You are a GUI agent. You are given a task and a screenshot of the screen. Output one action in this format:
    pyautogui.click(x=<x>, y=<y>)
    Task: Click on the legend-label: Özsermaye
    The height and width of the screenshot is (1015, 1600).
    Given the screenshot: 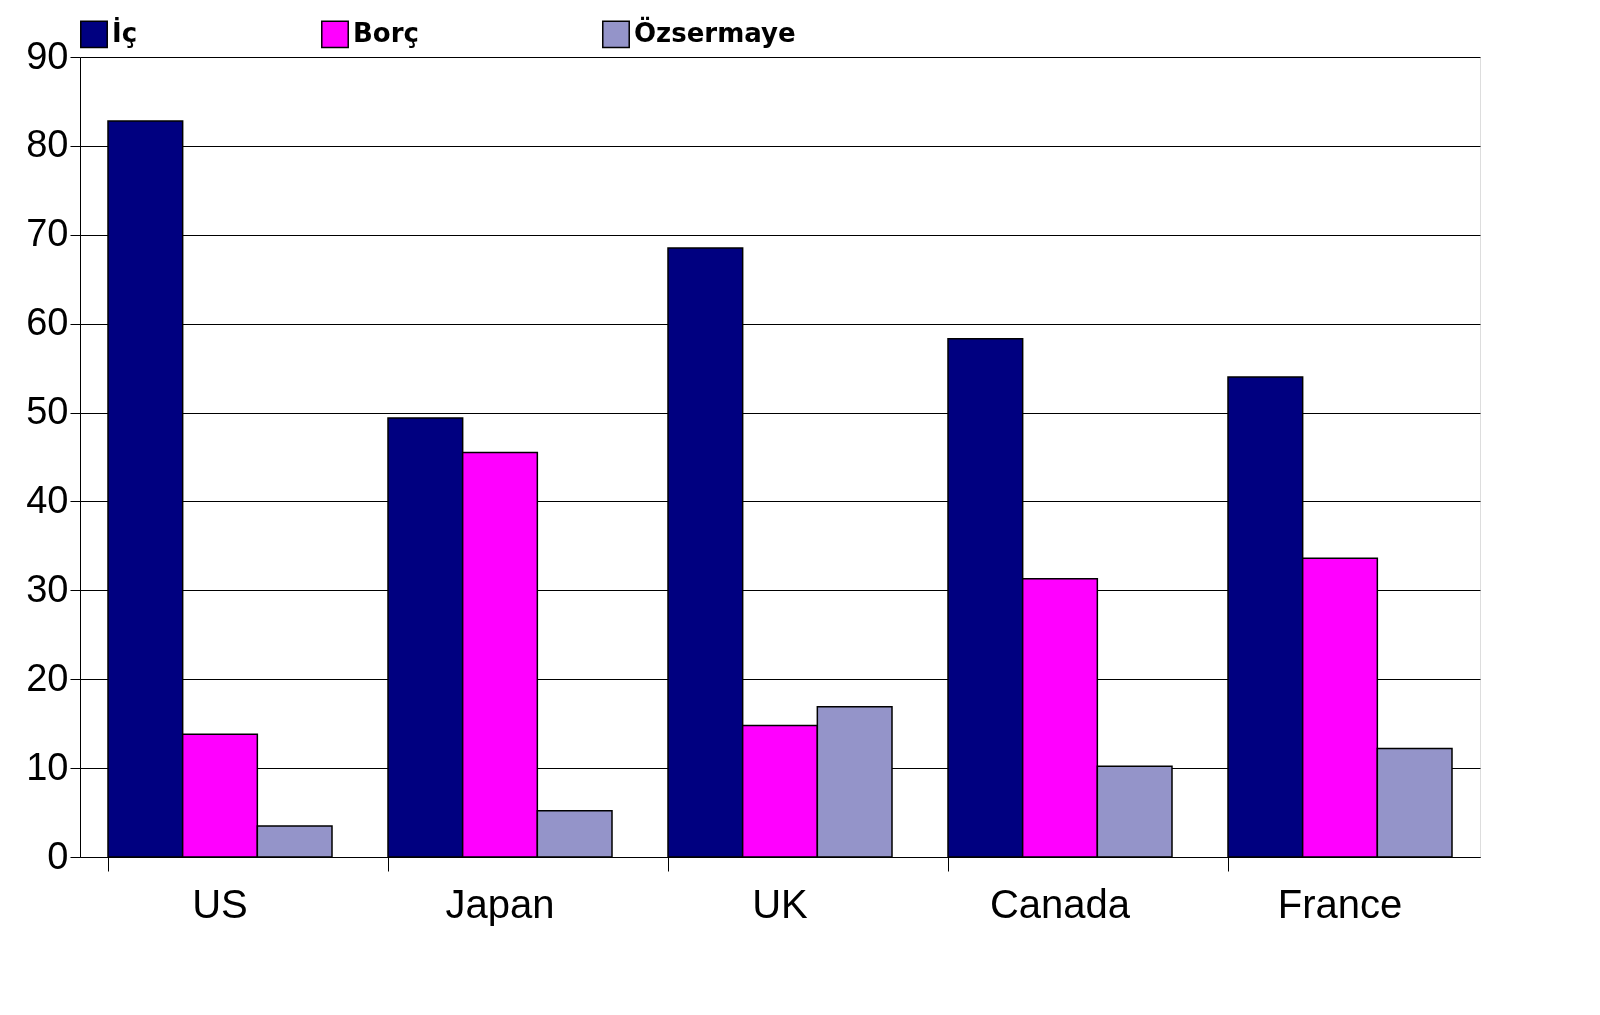 What is the action you would take?
    pyautogui.click(x=715, y=32)
    